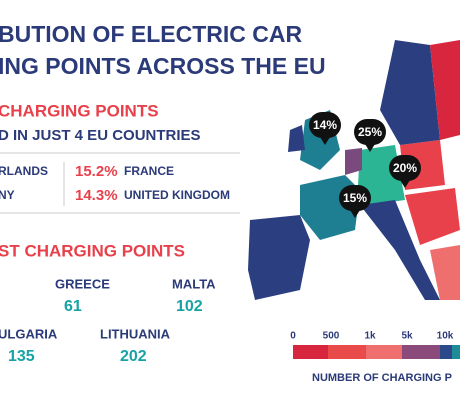 Image resolution: width=460 pixels, height=400 pixels. I want to click on iberia, so click(279, 257).